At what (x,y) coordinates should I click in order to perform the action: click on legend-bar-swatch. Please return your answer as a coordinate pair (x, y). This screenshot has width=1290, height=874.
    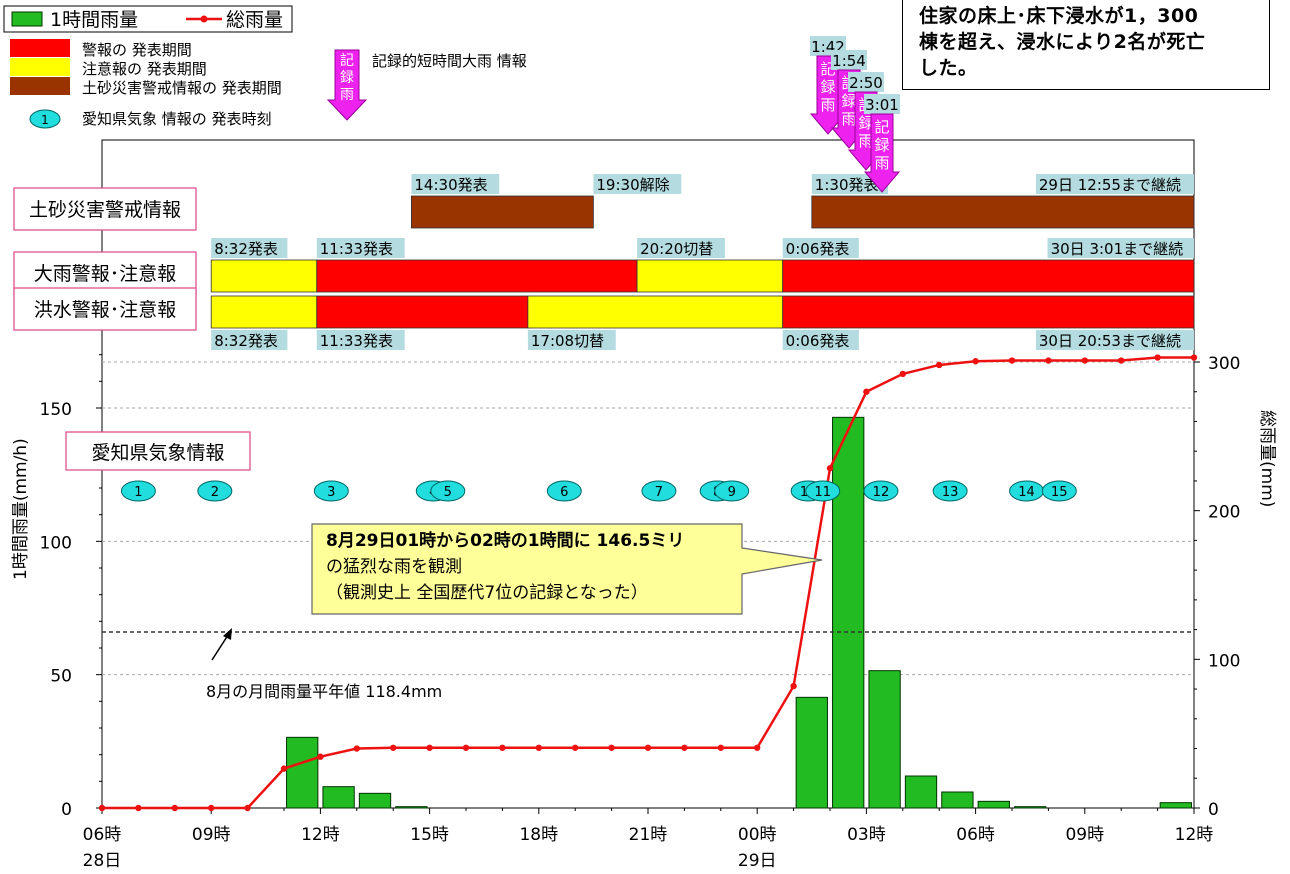
    Looking at the image, I should click on (27, 19).